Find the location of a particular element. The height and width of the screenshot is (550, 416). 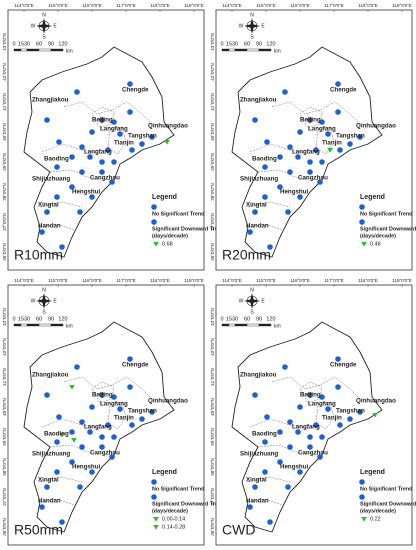

panel-label: R20mm is located at coordinates (246, 255).